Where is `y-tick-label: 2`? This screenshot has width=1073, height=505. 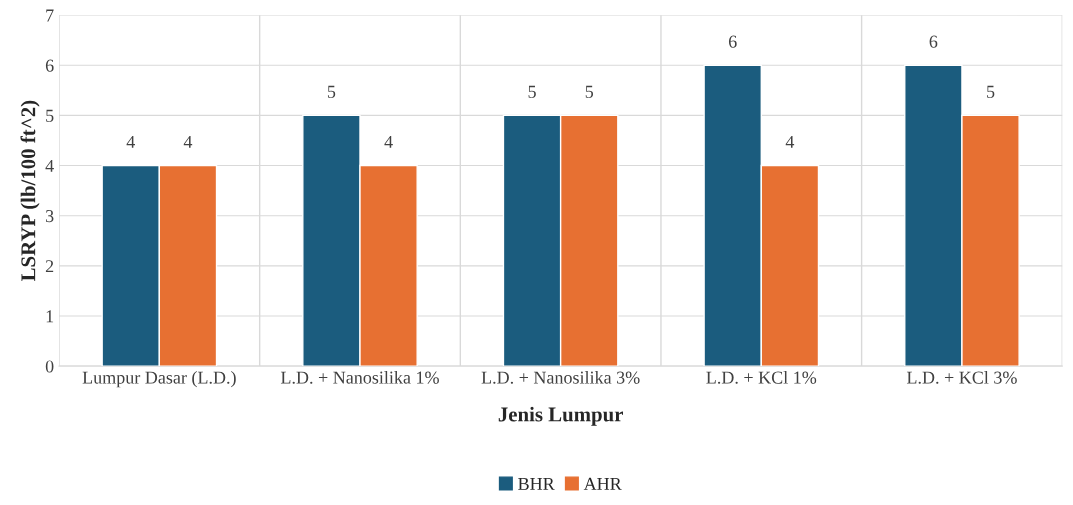 y-tick-label: 2 is located at coordinates (49, 266).